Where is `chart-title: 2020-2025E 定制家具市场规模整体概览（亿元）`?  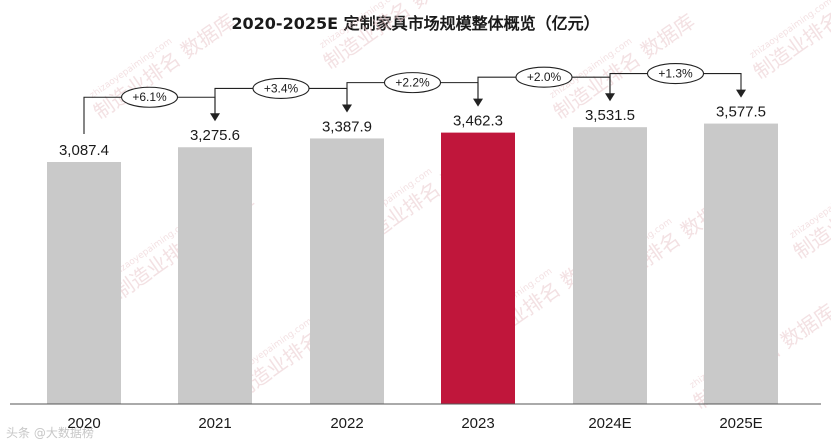 chart-title: 2020-2025E 定制家具市场规模整体概览（亿元） is located at coordinates (415, 23).